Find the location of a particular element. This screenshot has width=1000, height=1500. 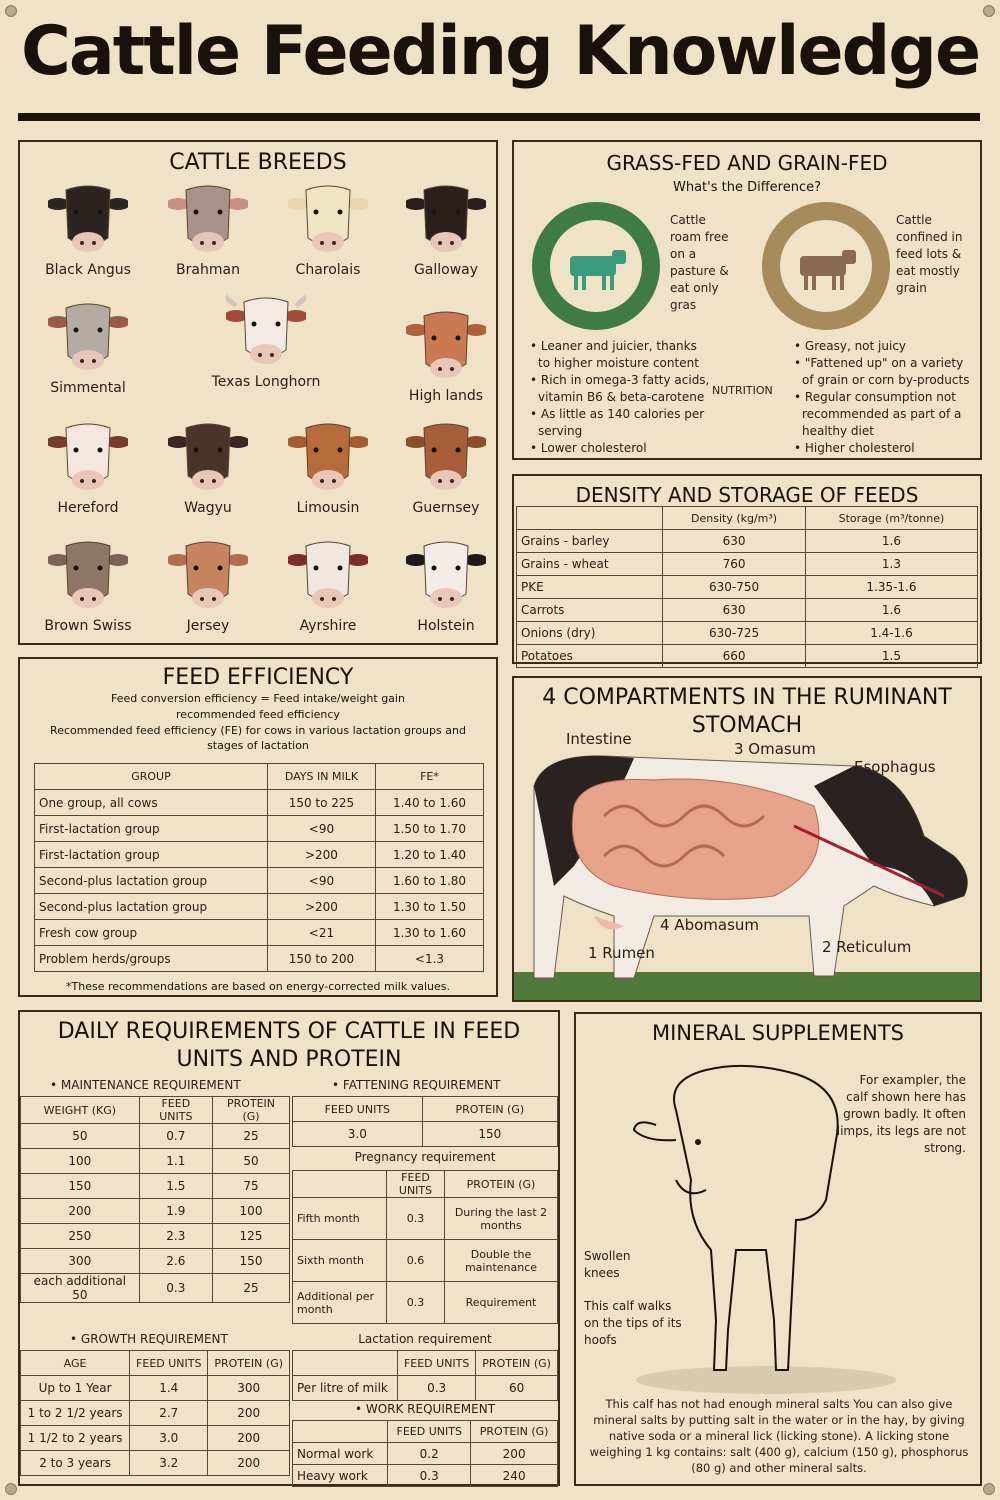

table-row: 150 1.5 75 is located at coordinates (155, 1186).